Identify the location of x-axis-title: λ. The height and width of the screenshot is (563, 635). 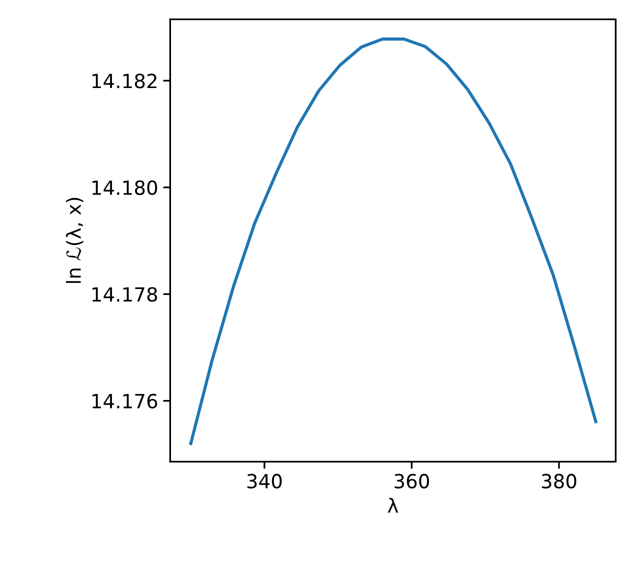
(393, 505).